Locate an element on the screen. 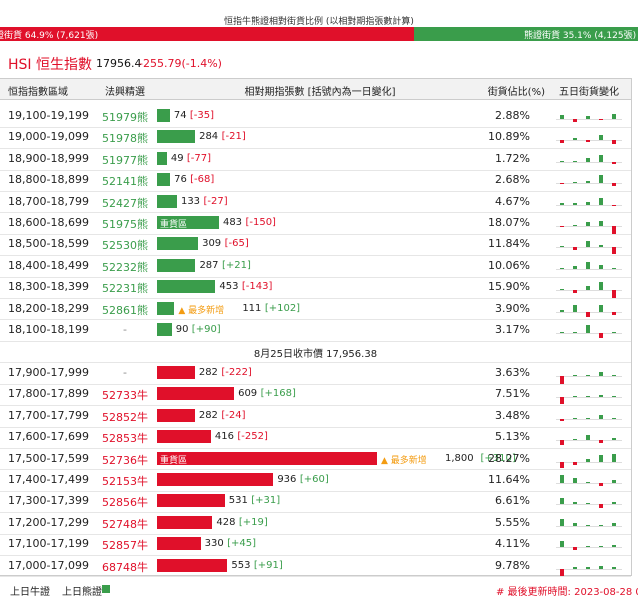  bear-ratio-label: 熊證街貨 35.1% (4,125張) is located at coordinates (580, 36).